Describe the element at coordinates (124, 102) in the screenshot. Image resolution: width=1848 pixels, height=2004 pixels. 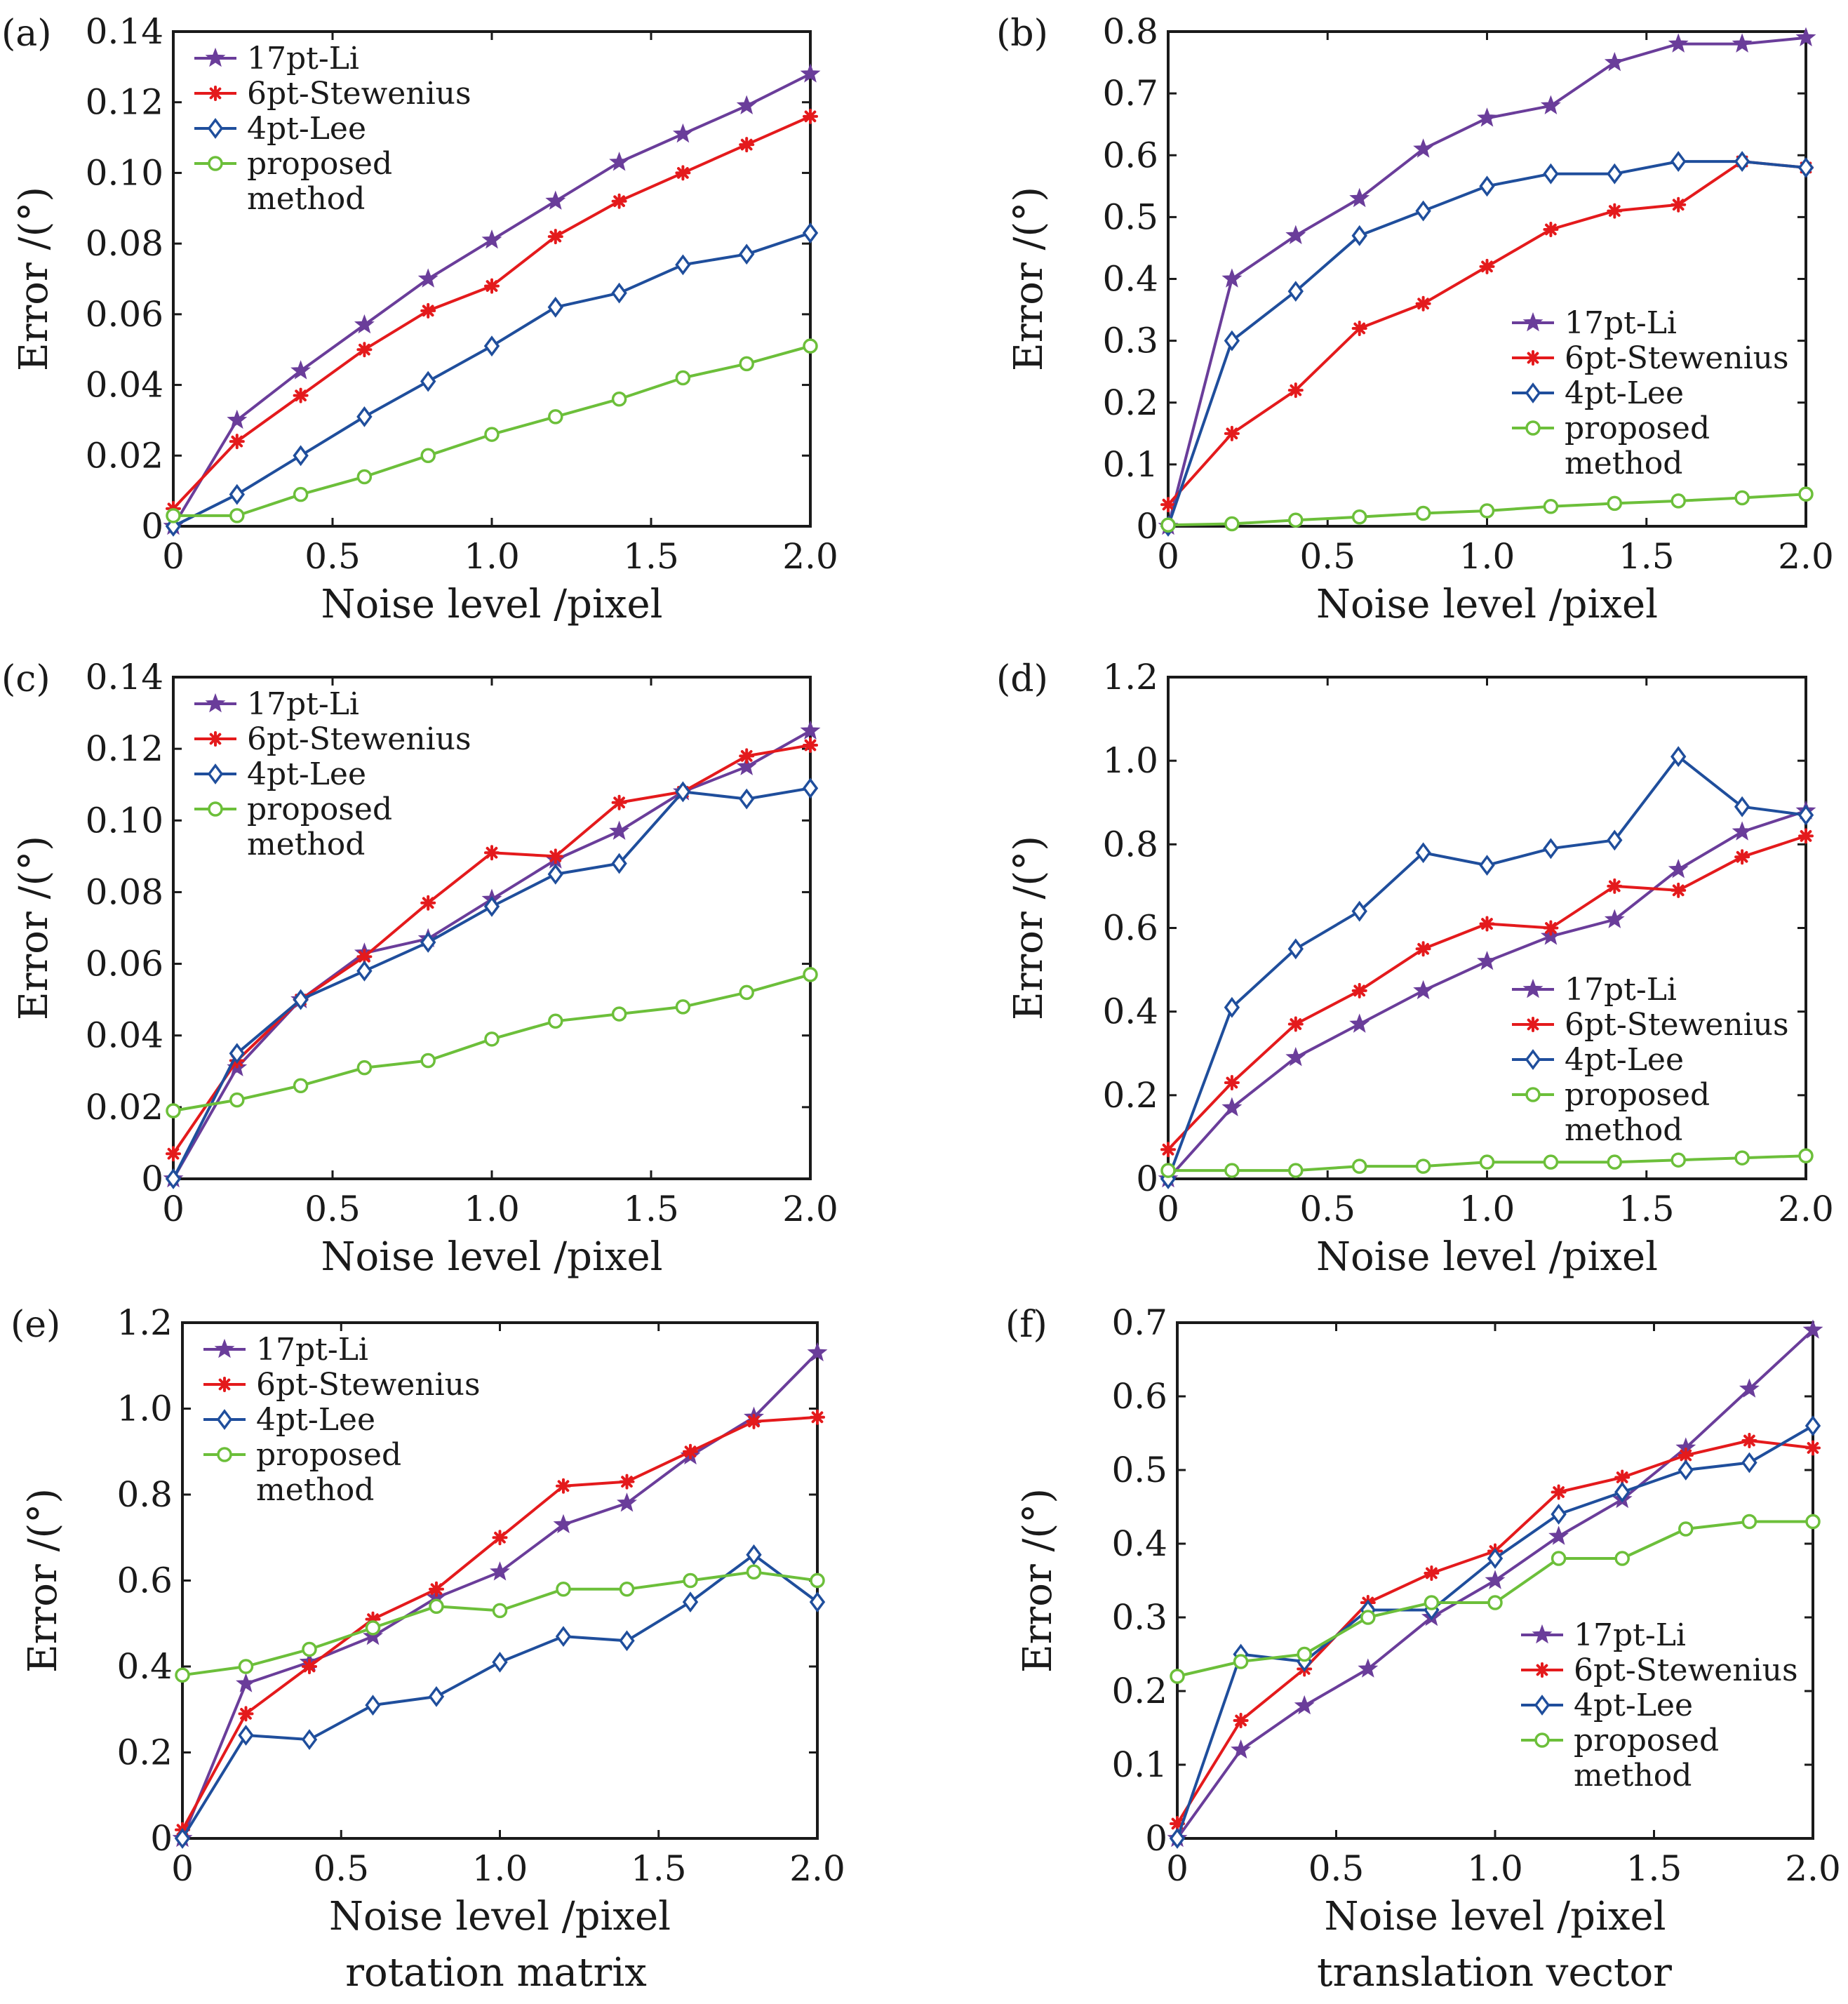
I see `y-tick-label: 0.12` at that location.